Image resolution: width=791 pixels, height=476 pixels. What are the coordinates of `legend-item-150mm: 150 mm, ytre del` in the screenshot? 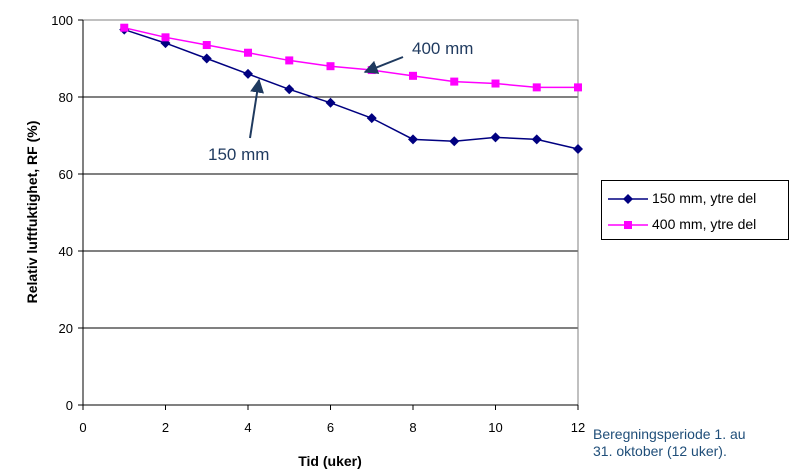 It's located at (695, 199).